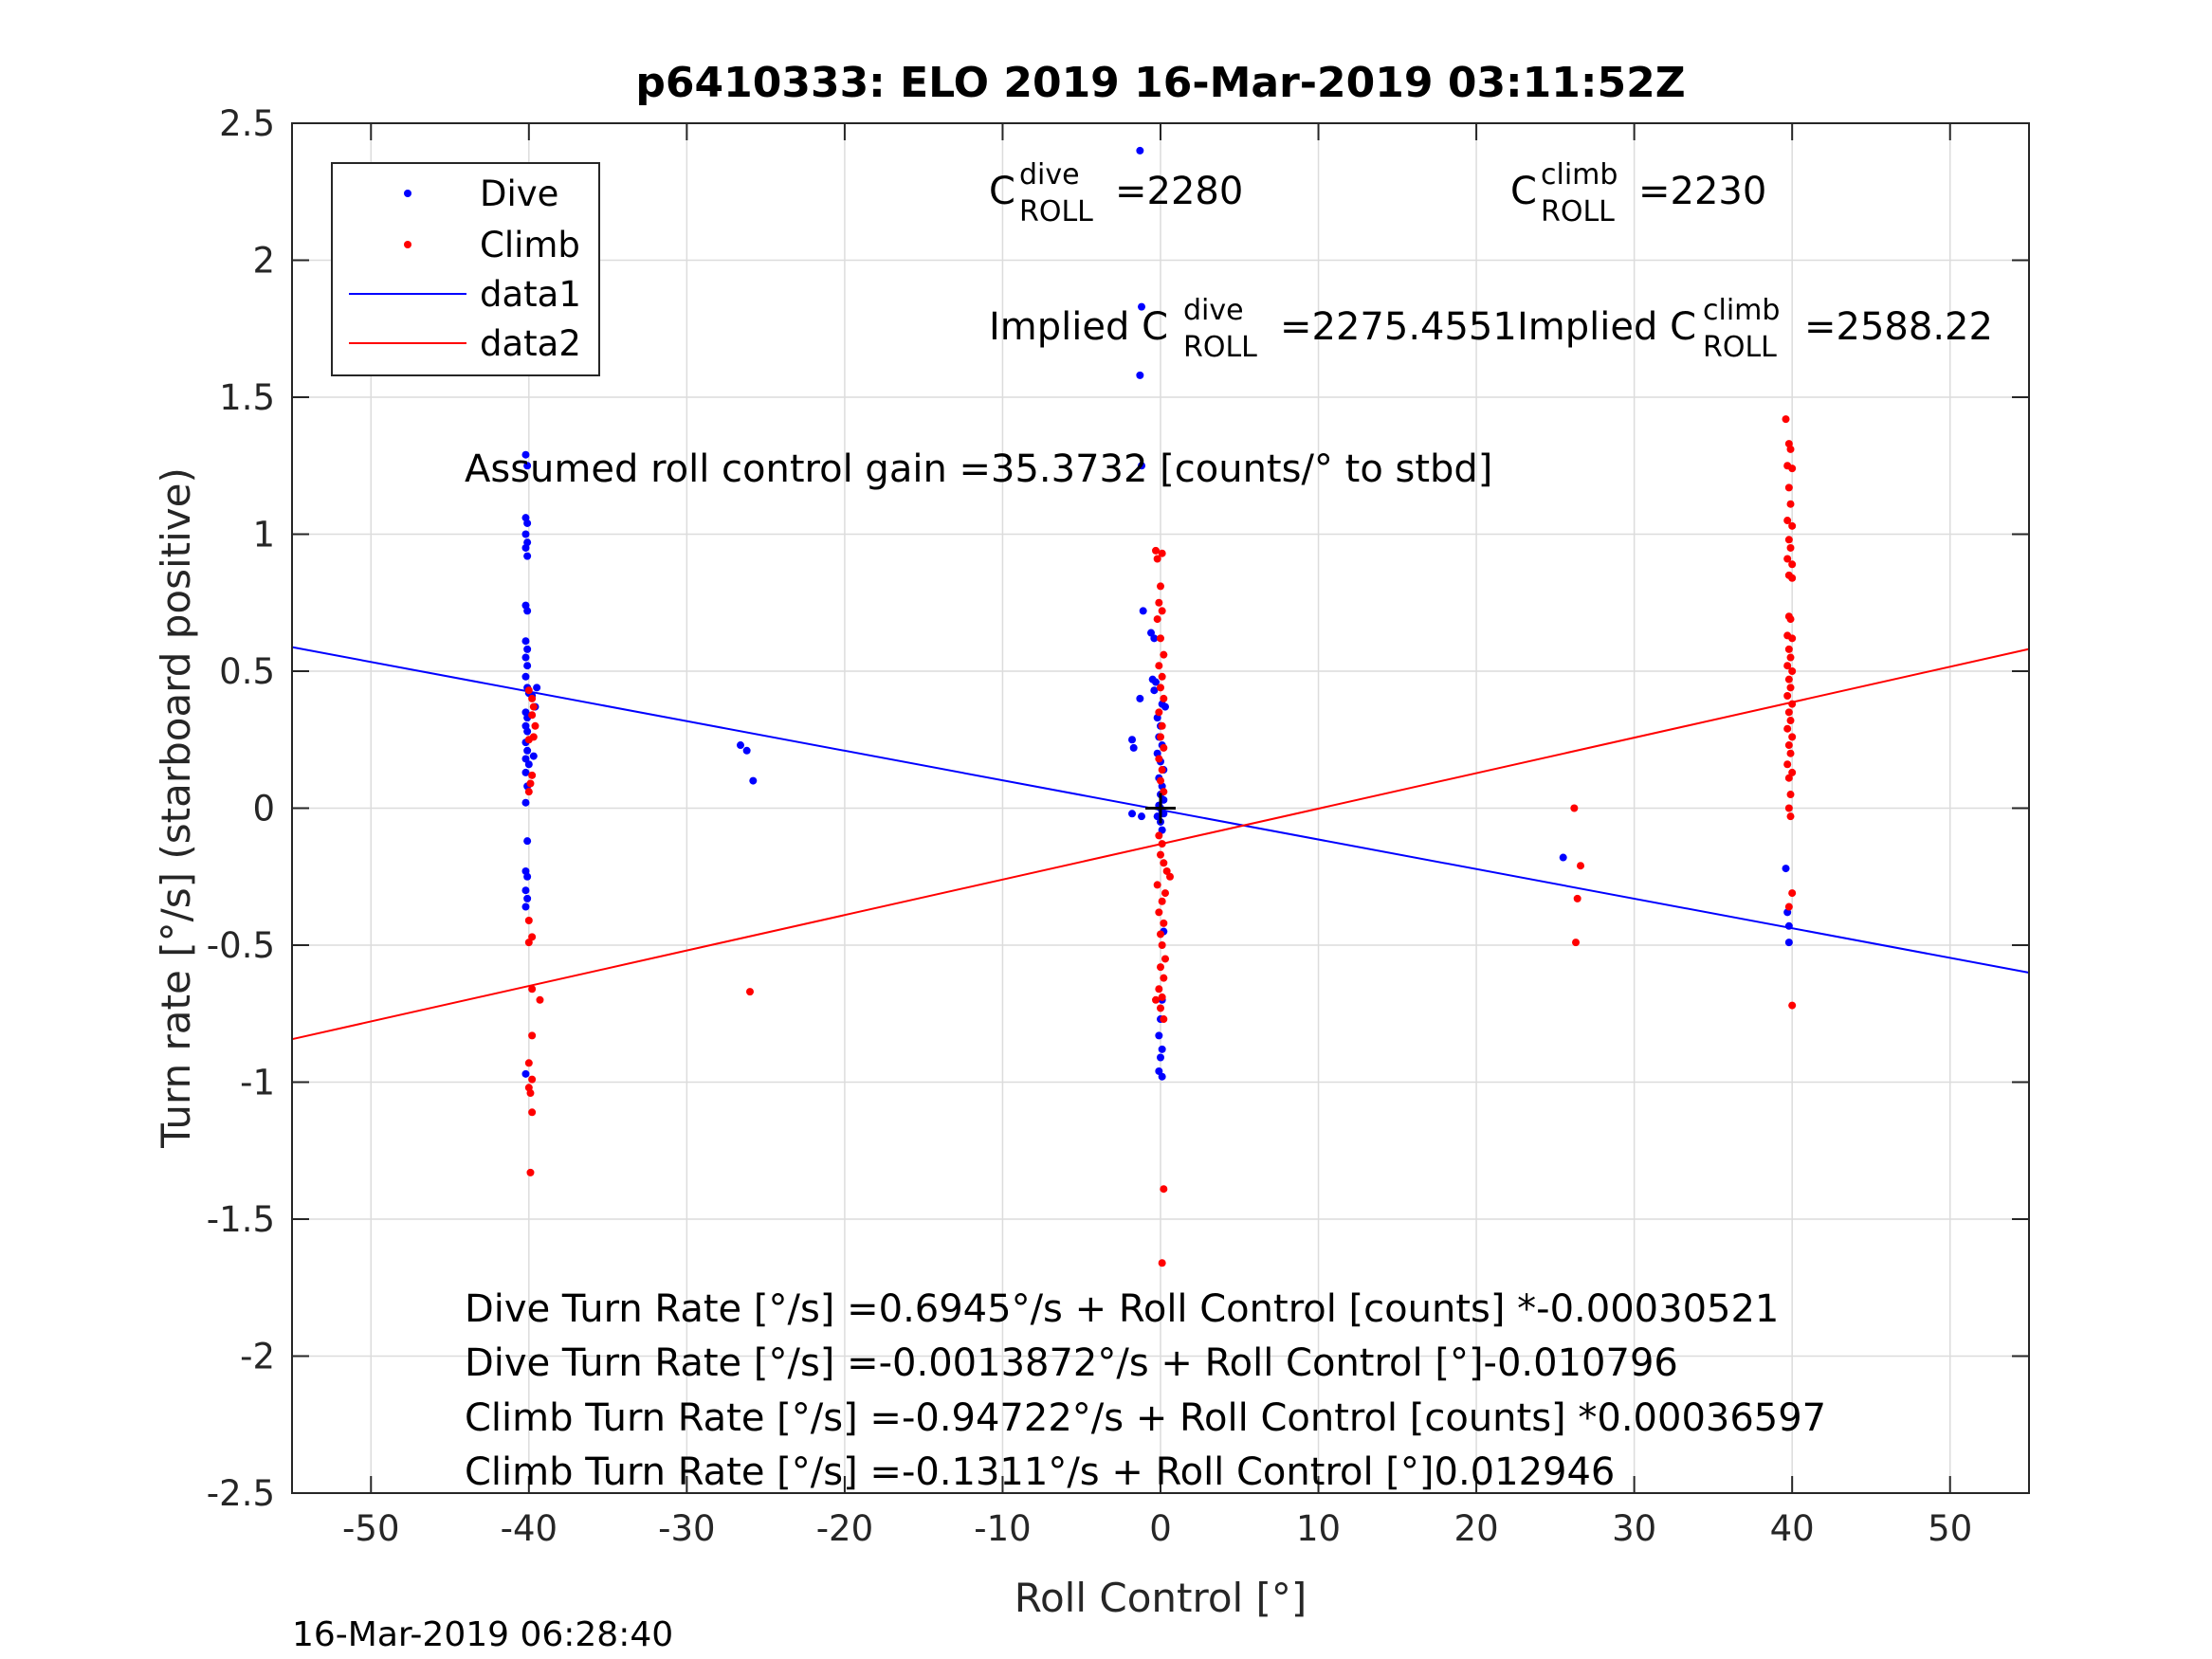 The width and height of the screenshot is (2212, 1659). Describe the element at coordinates (241, 945) in the screenshot. I see `y-tick-label: -0.5` at that location.